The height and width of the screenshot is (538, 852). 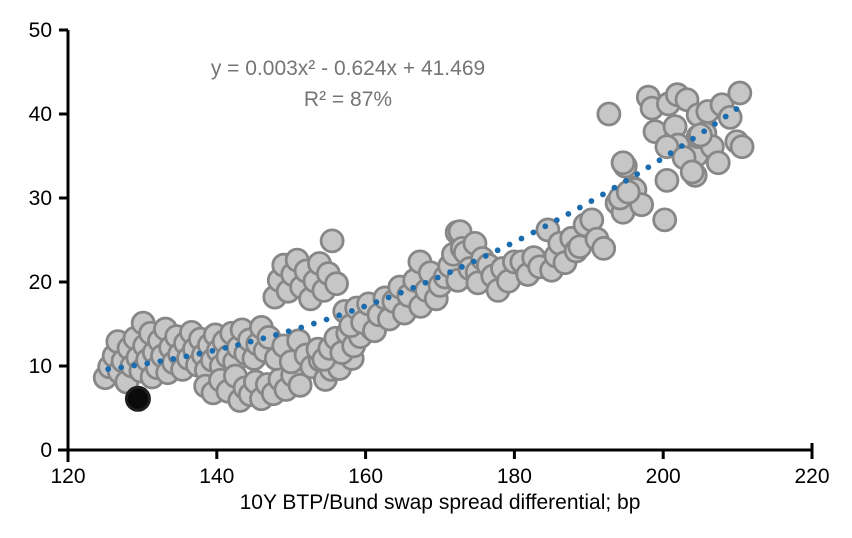 I want to click on y-tick-label: 10, so click(x=40, y=366).